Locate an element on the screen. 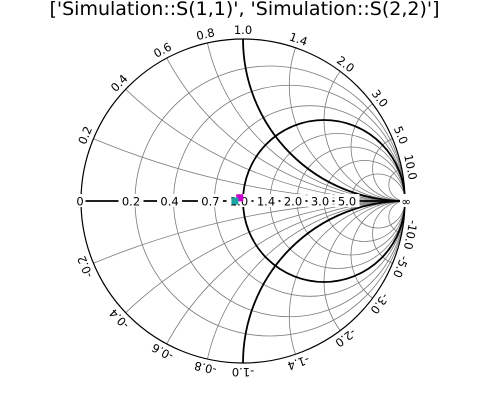 This screenshot has height=403, width=489. reactance-label-positive: 10.0 is located at coordinates (410, 167).